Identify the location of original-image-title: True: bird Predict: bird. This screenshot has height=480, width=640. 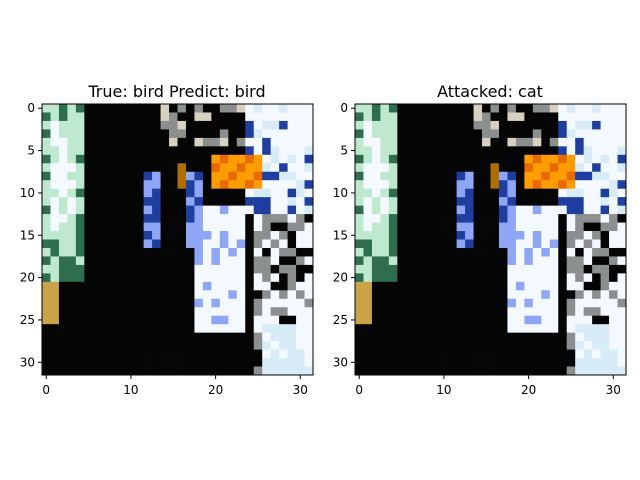
(176, 91).